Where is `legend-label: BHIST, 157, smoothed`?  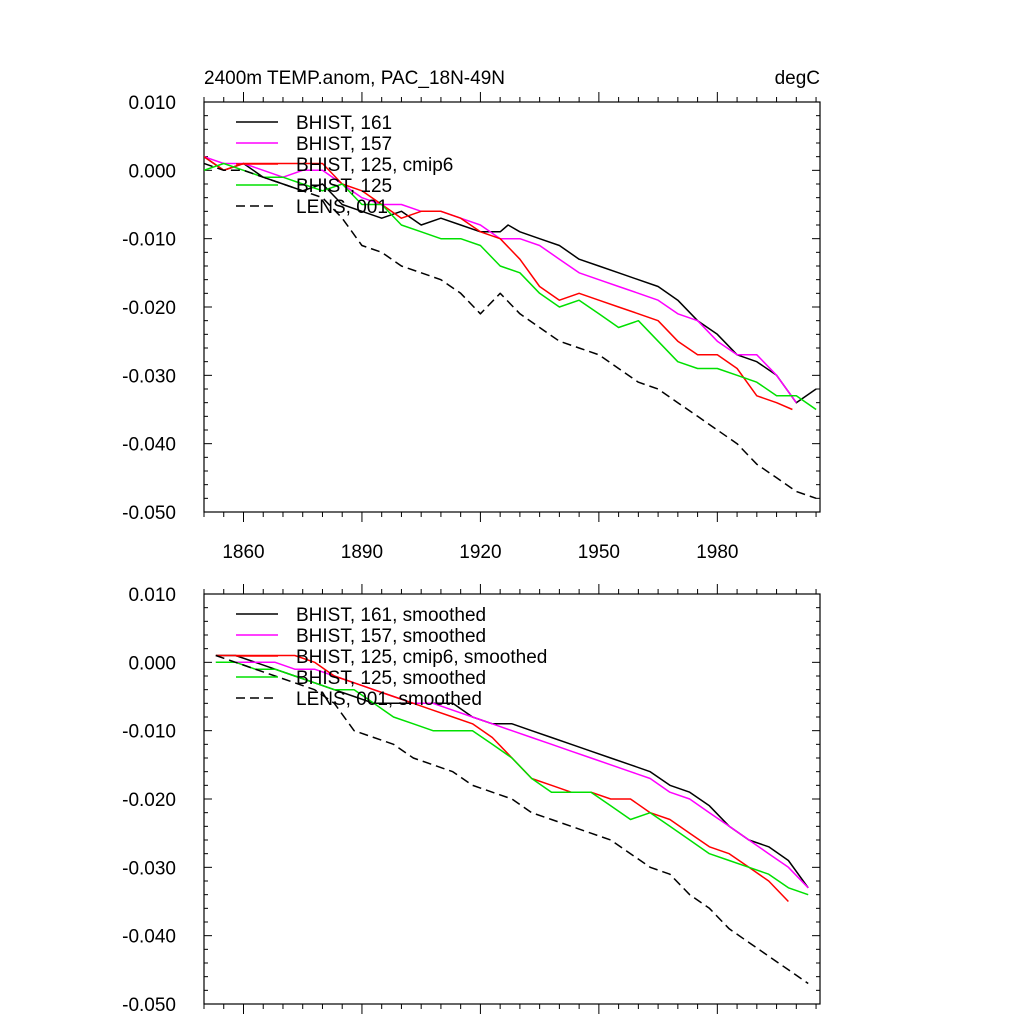
legend-label: BHIST, 157, smoothed is located at coordinates (391, 636).